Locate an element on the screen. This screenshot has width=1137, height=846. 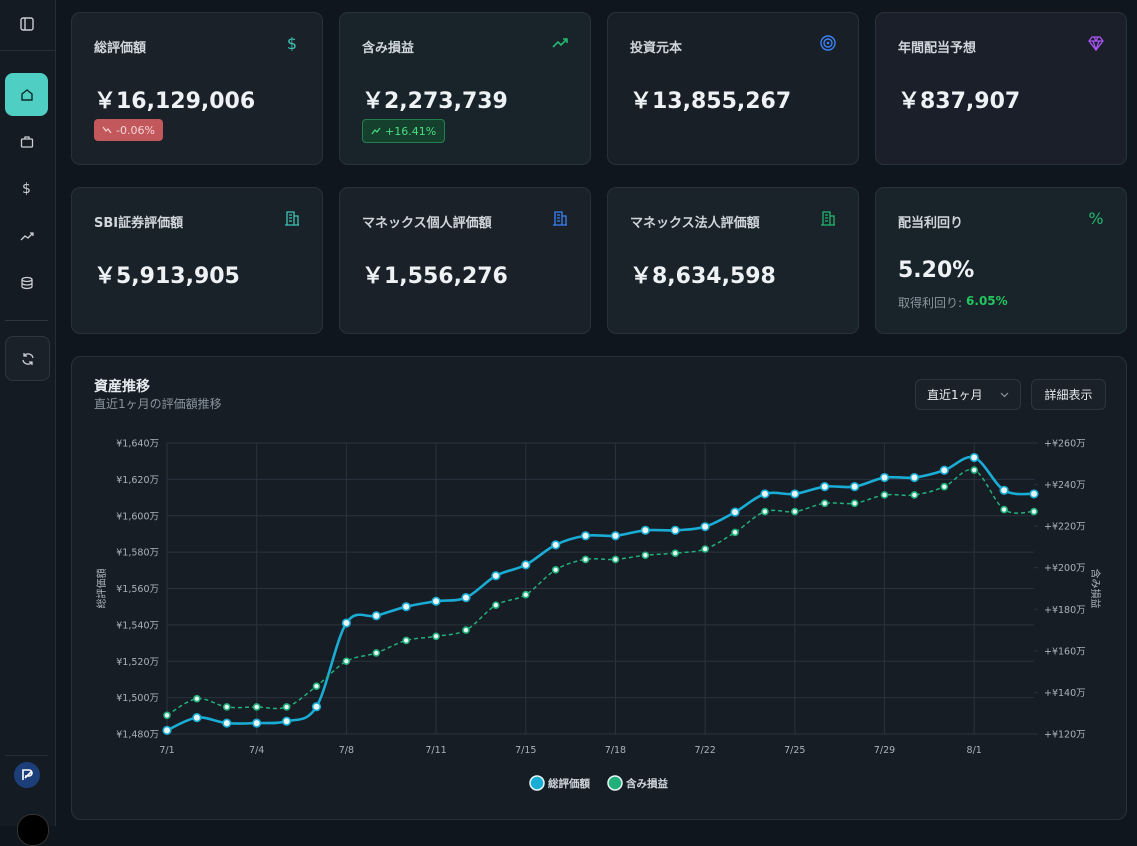
card-title: 総評価額 is located at coordinates (120, 48).